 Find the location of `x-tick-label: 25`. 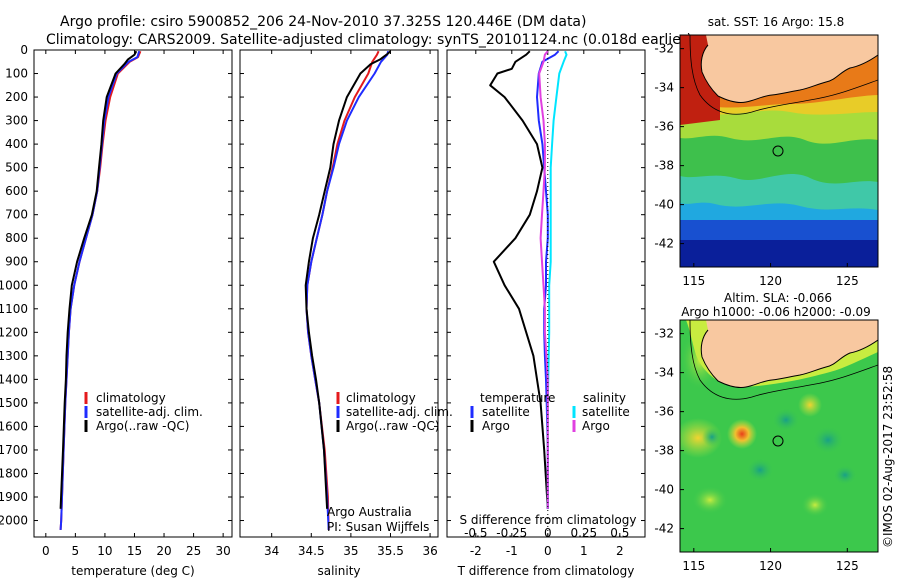

x-tick-label: 25 is located at coordinates (193, 551).